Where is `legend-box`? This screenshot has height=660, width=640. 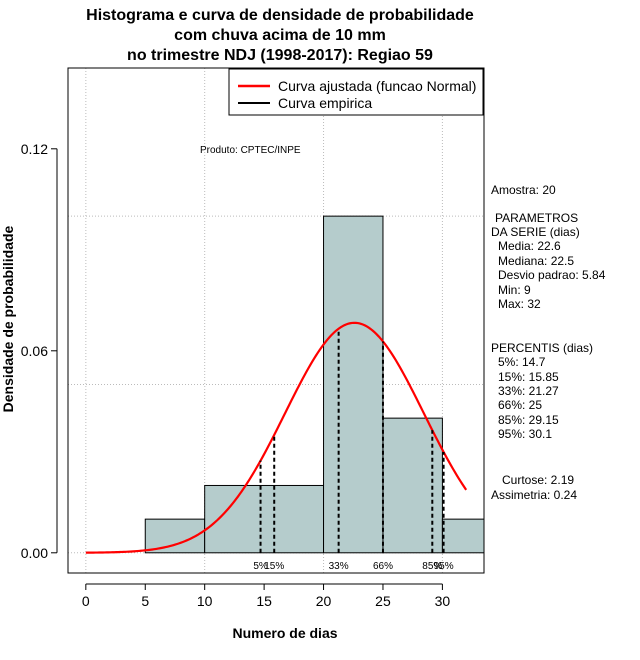 legend-box is located at coordinates (356, 92).